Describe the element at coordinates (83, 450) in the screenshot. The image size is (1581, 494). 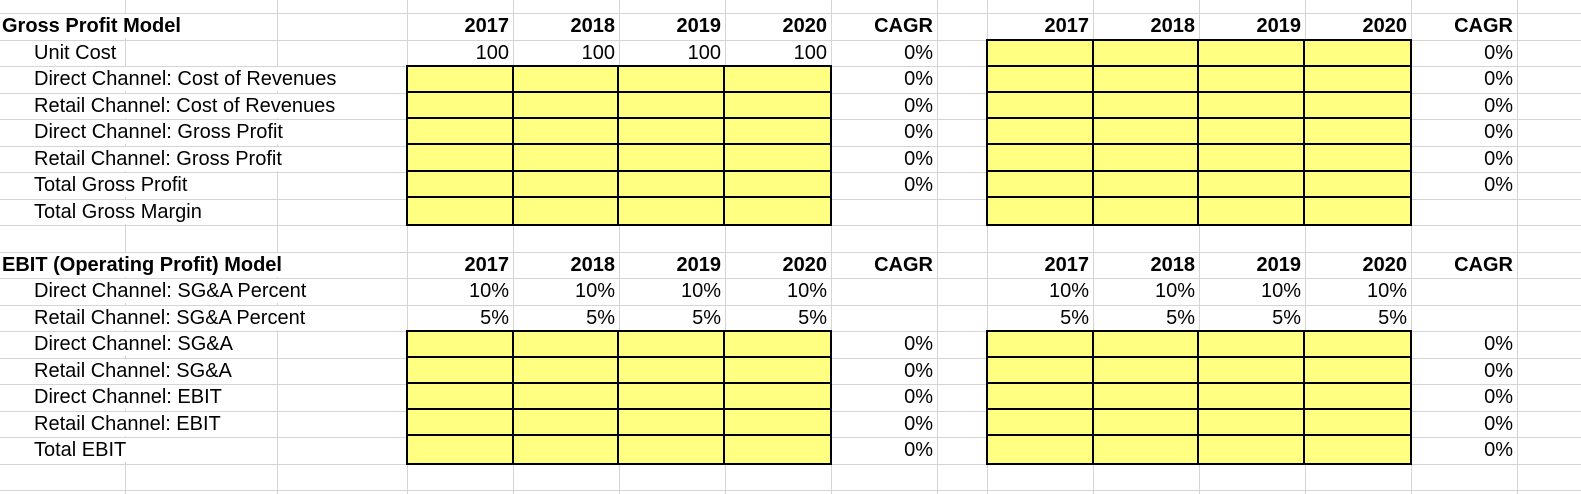
I see `row-label: Total EBIT` at that location.